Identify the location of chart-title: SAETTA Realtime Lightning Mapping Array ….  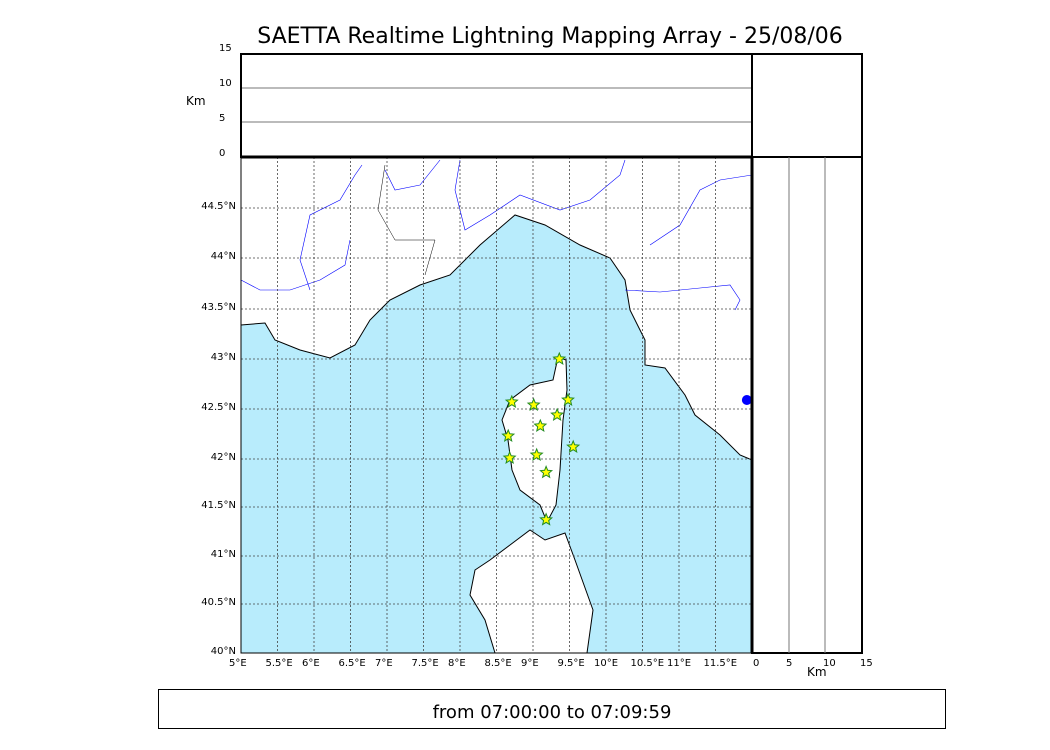
(550, 36).